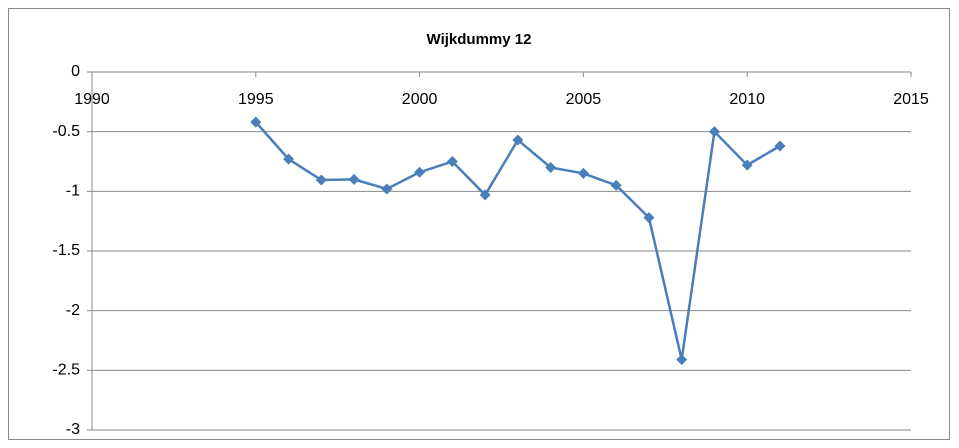 This screenshot has width=959, height=448. What do you see at coordinates (479, 39) in the screenshot?
I see `chart-title: Wijkdummy 12` at bounding box center [479, 39].